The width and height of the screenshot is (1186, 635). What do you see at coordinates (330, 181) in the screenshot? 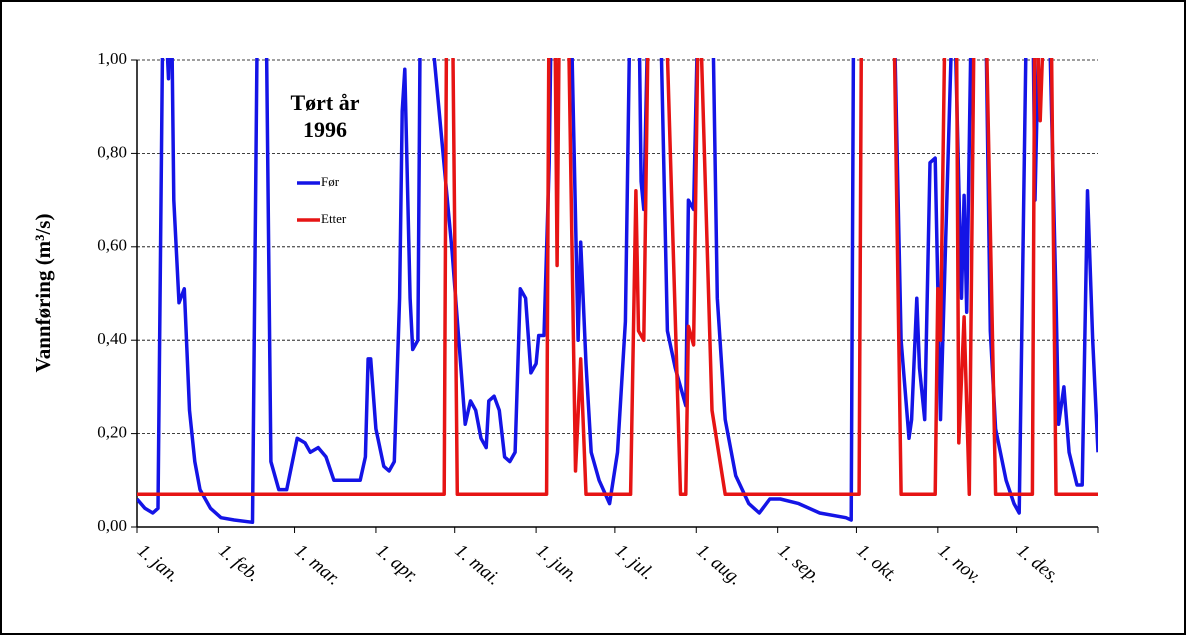
I see `legend-label: Før` at bounding box center [330, 181].